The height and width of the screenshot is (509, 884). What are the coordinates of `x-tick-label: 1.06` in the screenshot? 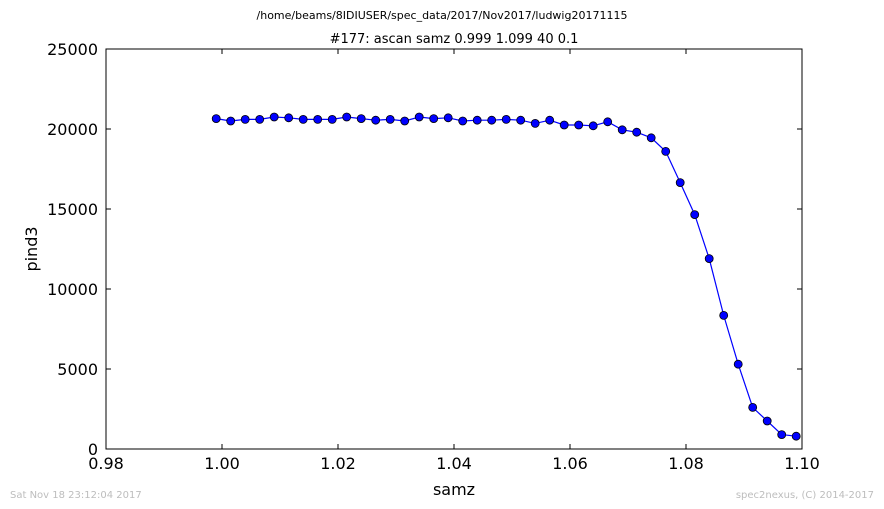 It's located at (570, 463).